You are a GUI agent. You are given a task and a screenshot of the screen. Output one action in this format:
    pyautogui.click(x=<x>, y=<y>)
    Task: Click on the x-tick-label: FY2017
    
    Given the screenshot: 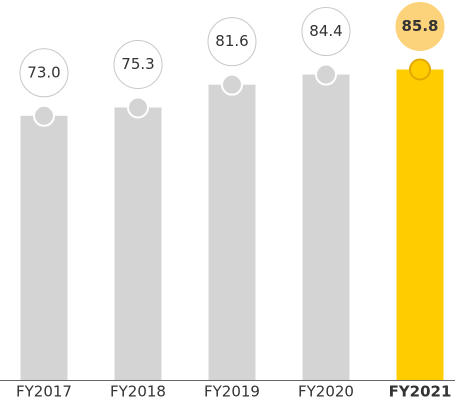 What is the action you would take?
    pyautogui.click(x=44, y=392)
    